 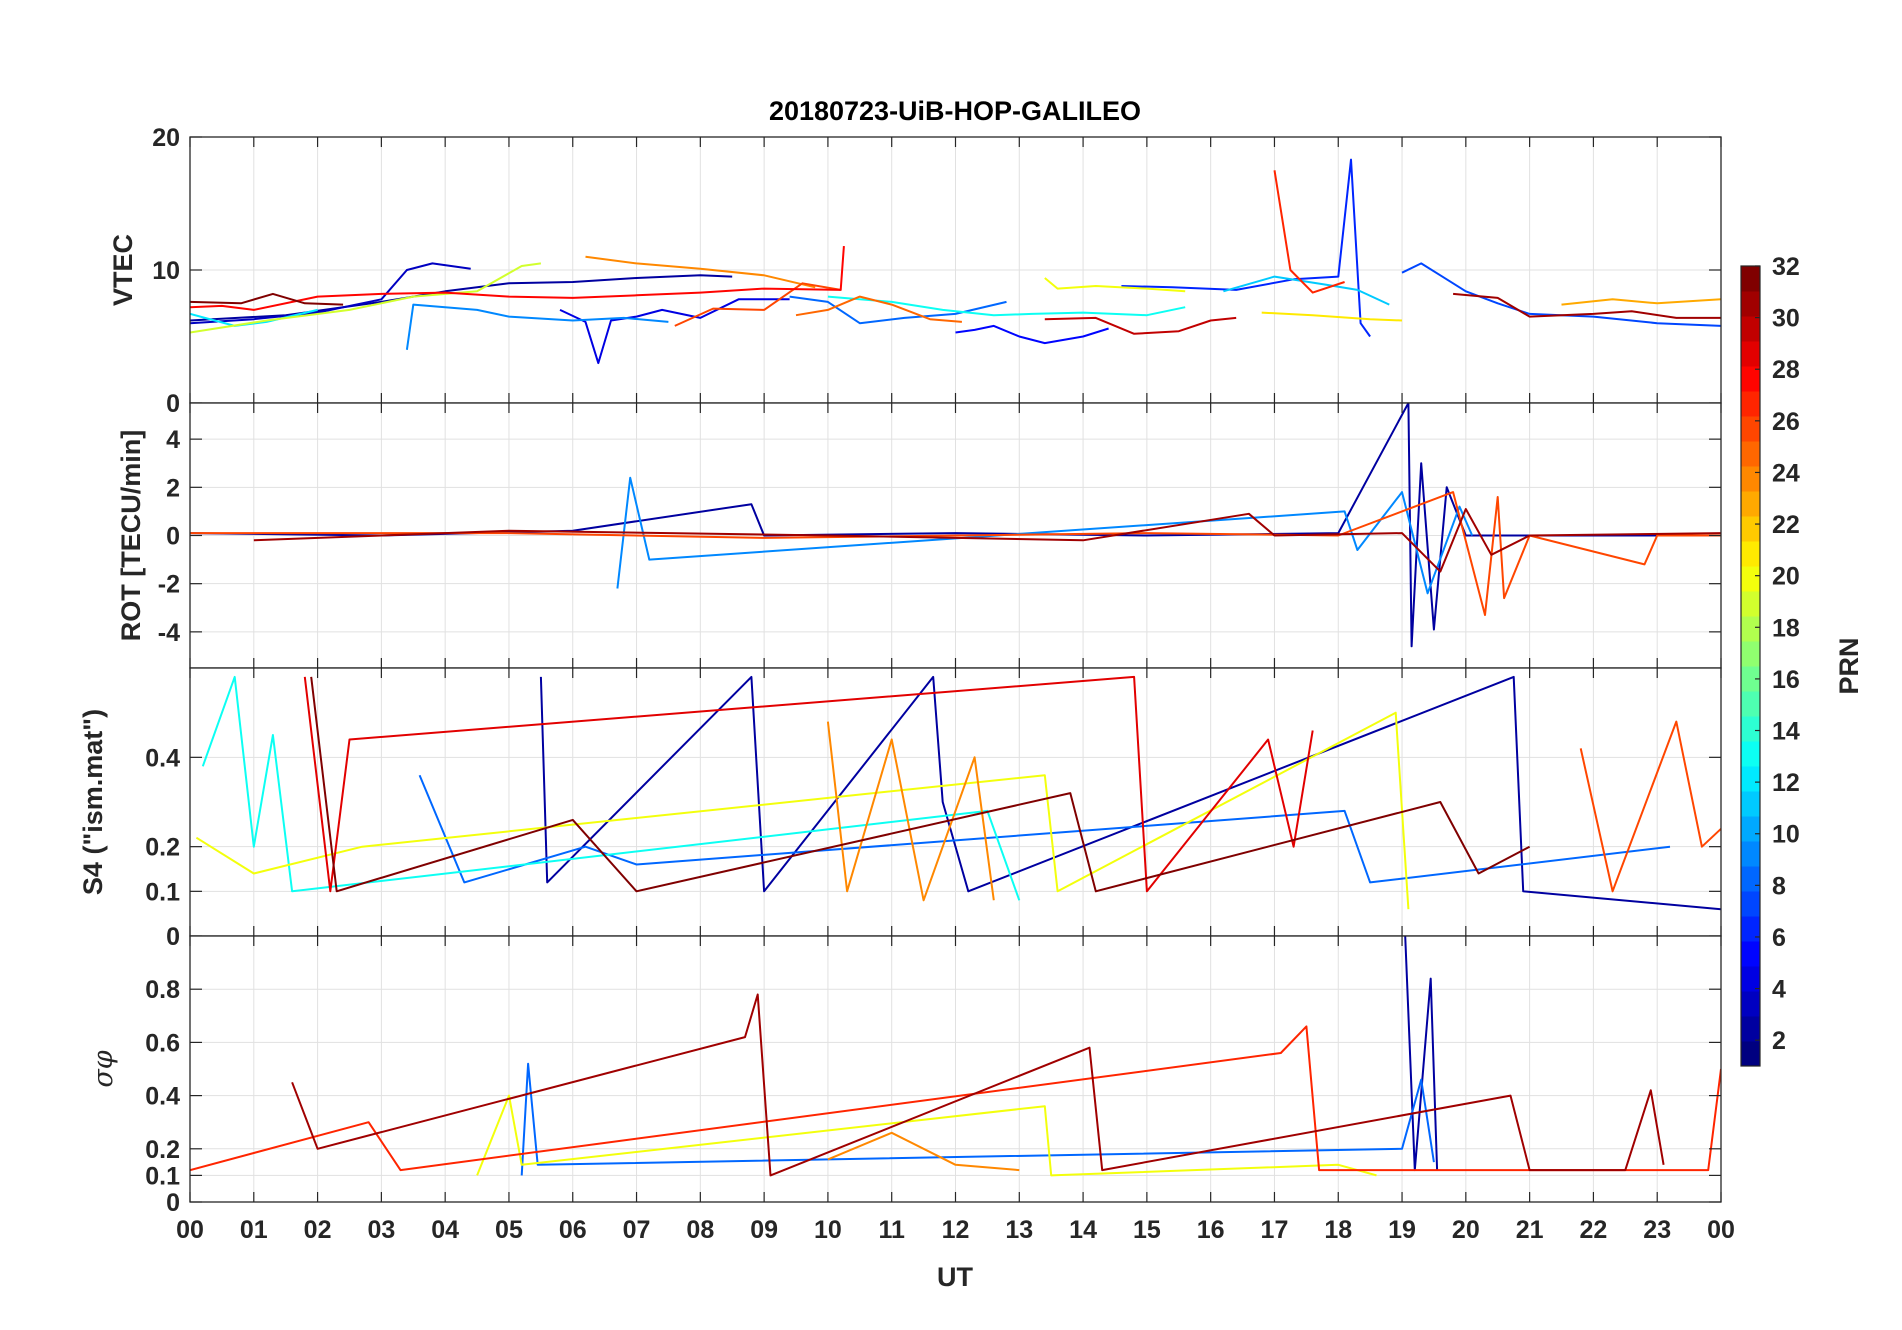 I want to click on x-tick-label: 06, so click(x=573, y=1230).